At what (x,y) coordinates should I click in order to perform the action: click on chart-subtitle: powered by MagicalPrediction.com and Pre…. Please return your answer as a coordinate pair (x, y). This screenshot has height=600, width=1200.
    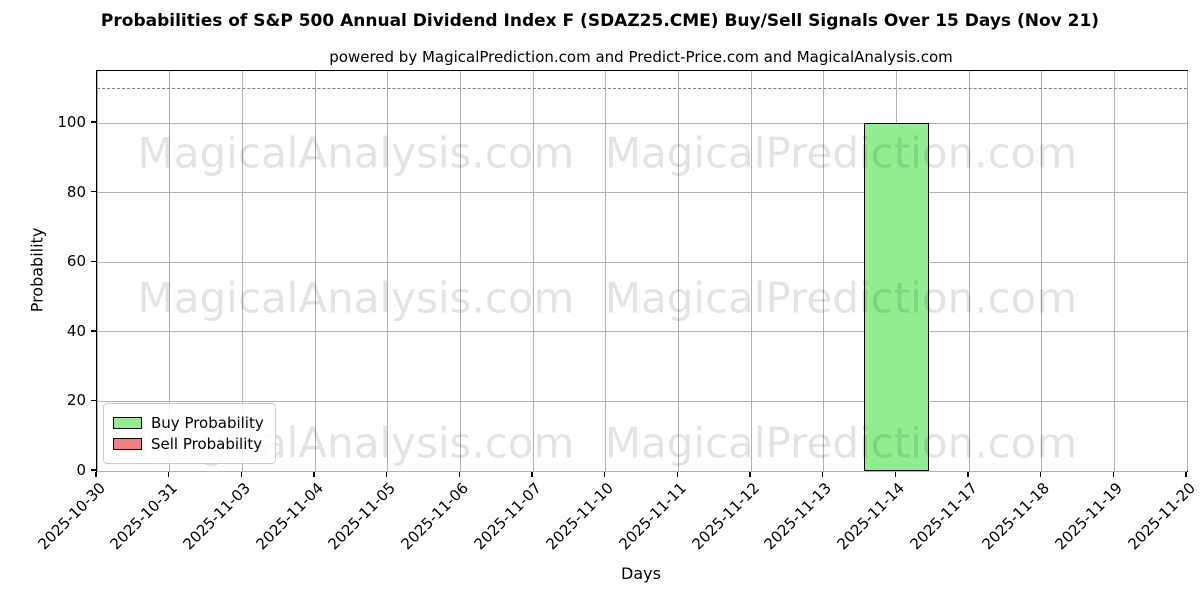
    Looking at the image, I should click on (641, 57).